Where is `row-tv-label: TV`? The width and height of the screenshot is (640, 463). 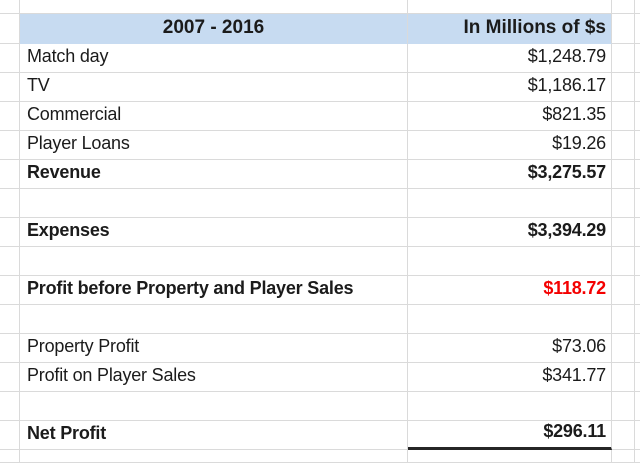
row-tv-label: TV is located at coordinates (214, 87).